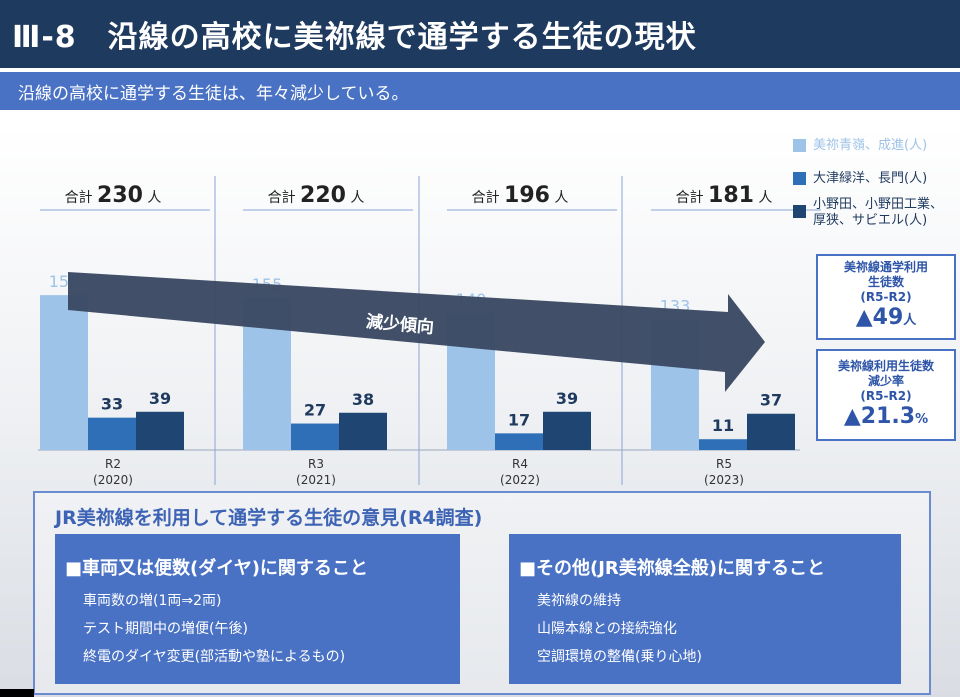 The image size is (960, 697). I want to click on category-label: R5, so click(724, 464).